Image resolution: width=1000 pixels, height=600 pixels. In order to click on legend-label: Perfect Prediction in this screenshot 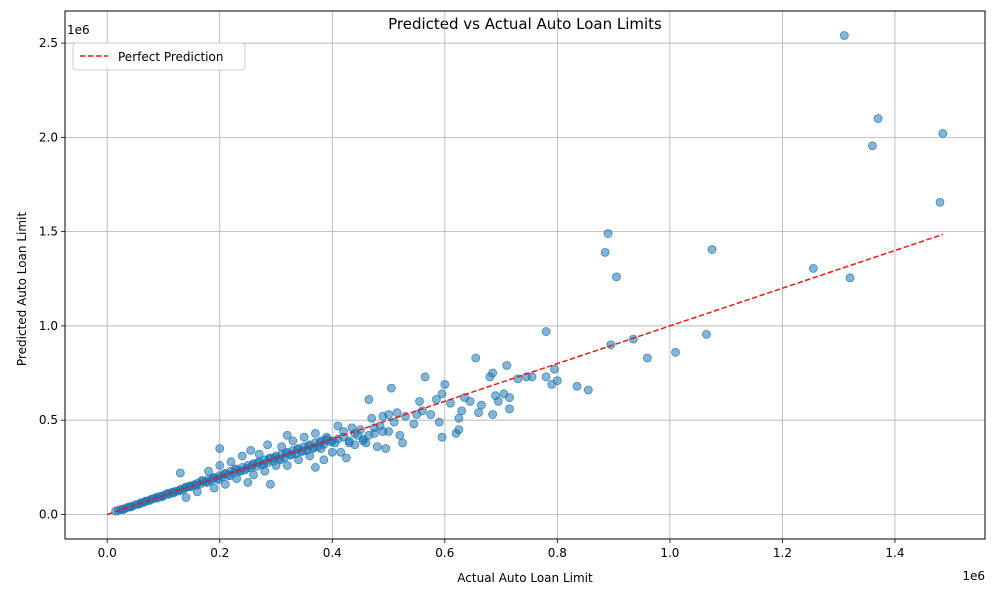, I will do `click(170, 57)`.